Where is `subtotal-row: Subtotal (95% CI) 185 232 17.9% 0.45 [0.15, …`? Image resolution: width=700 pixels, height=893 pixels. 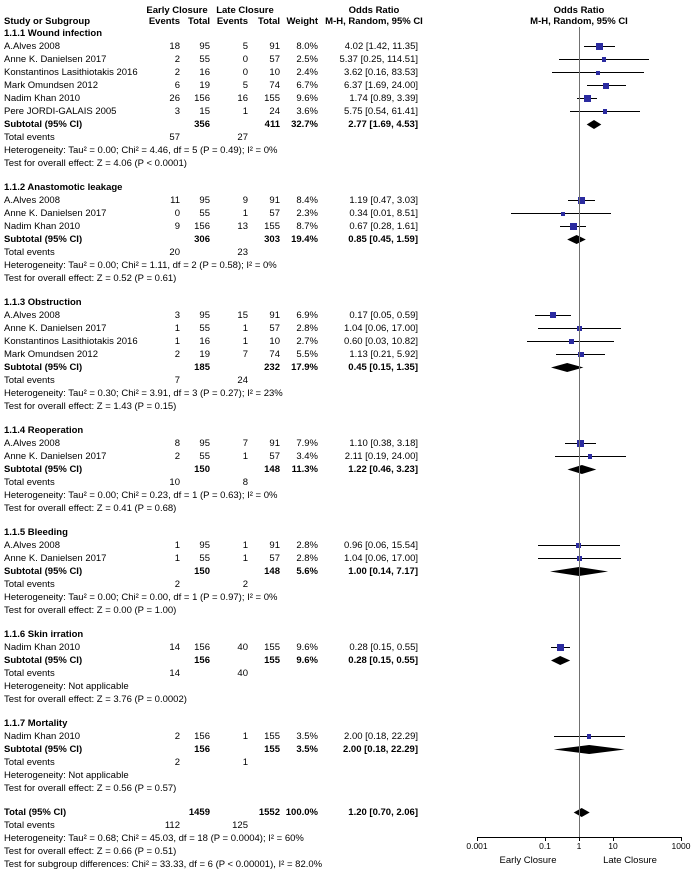
subtotal-row: Subtotal (95% CI) 185 232 17.9% 0.45 [0.15, … is located at coordinates (350, 367).